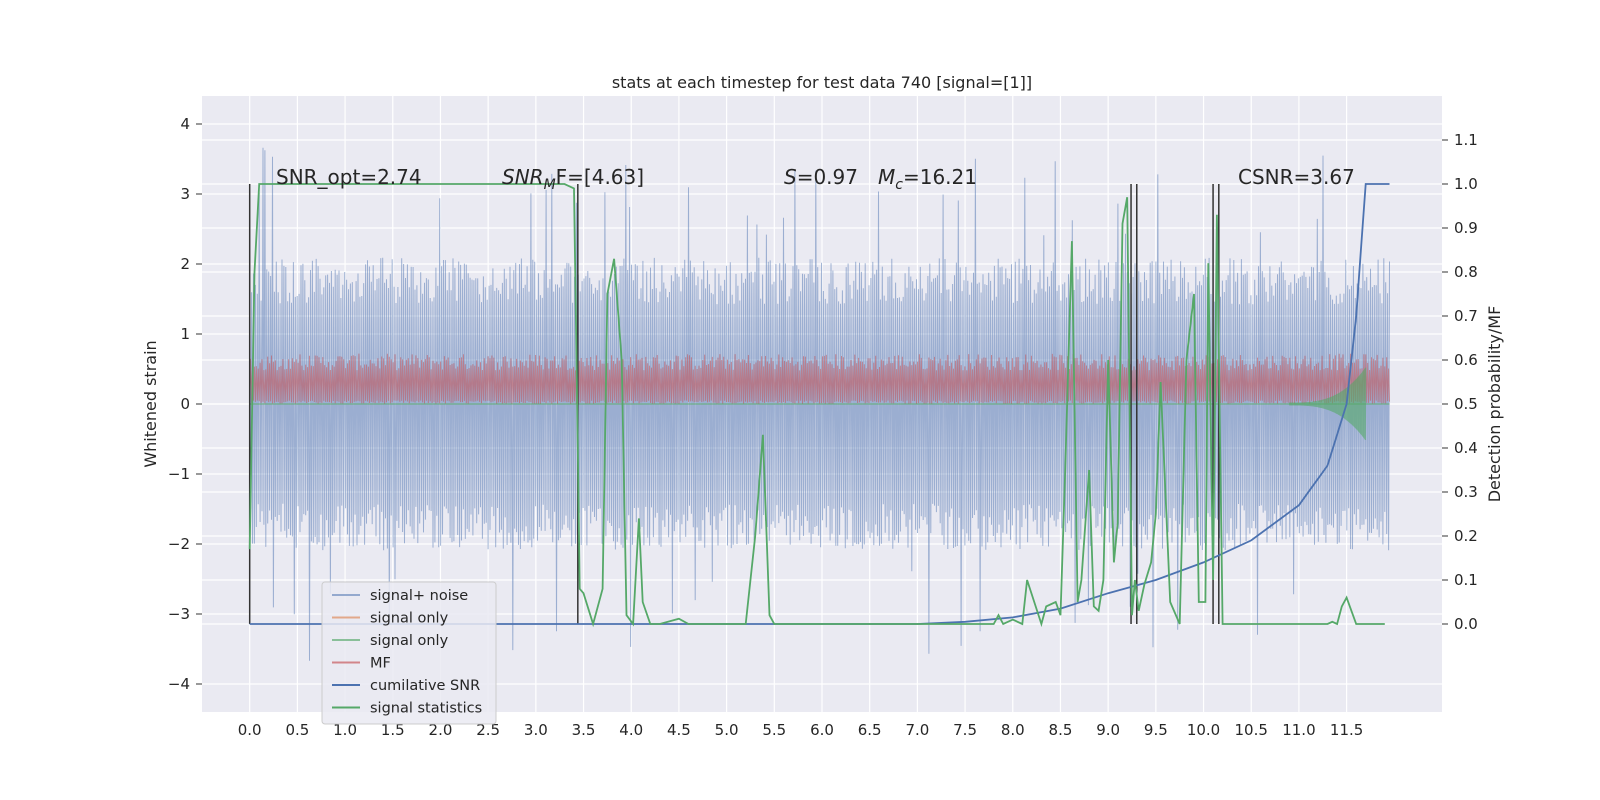 The height and width of the screenshot is (800, 1600). I want to click on y-tick-label-left: −1, so click(179, 474).